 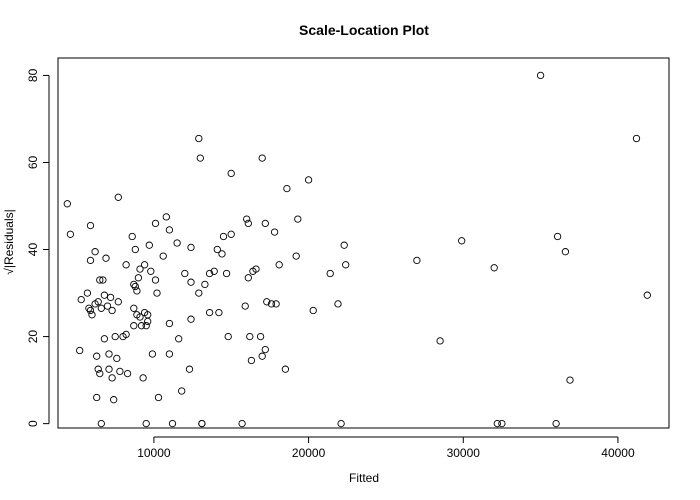 I want to click on x-tick-label: 40000, so click(x=618, y=453).